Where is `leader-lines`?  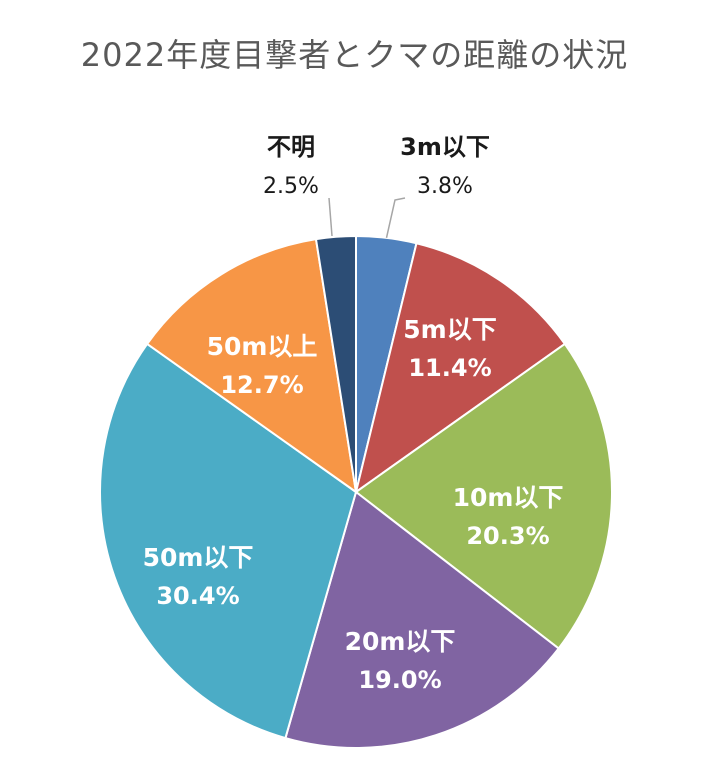
leader-lines is located at coordinates (367, 217).